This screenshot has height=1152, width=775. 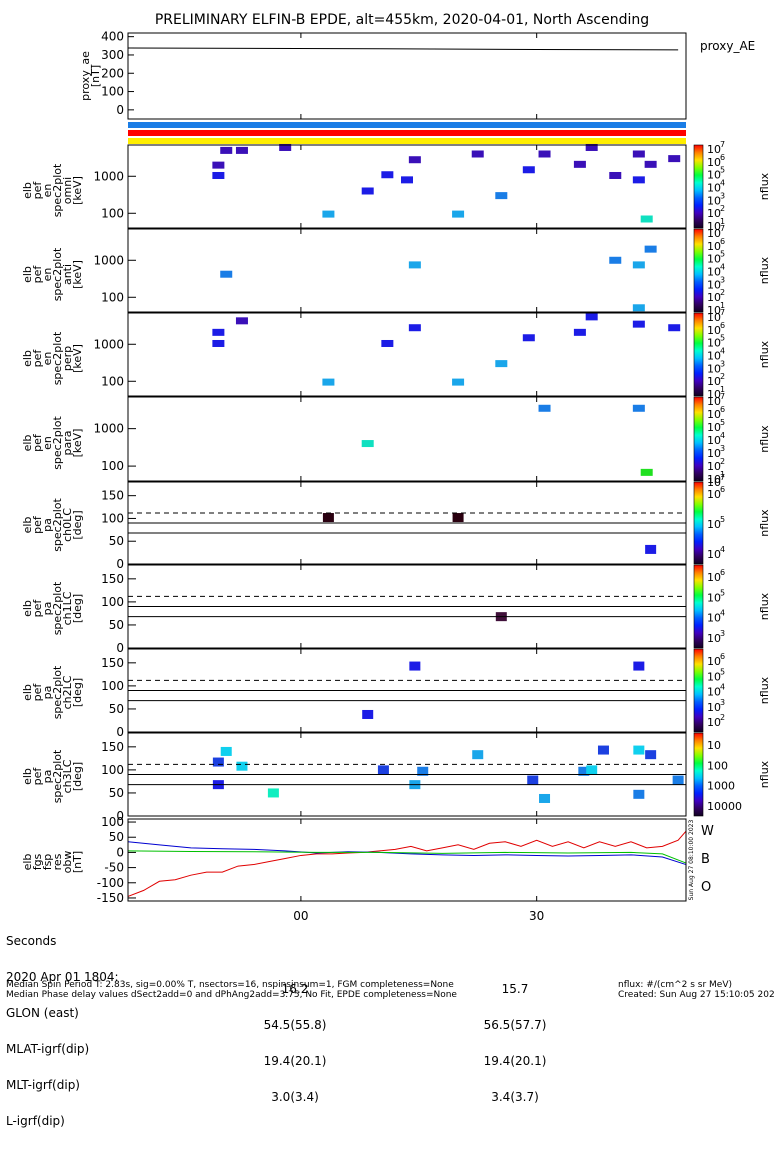 What do you see at coordinates (67, 608) in the screenshot?
I see `axis-label-line: ch1LC` at bounding box center [67, 608].